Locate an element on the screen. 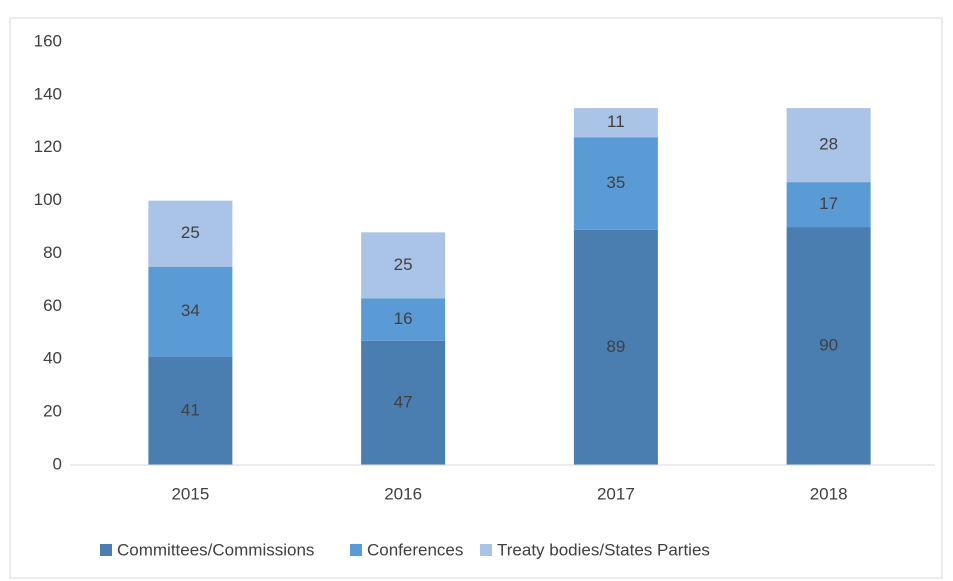  data-label: 28 is located at coordinates (828, 144).